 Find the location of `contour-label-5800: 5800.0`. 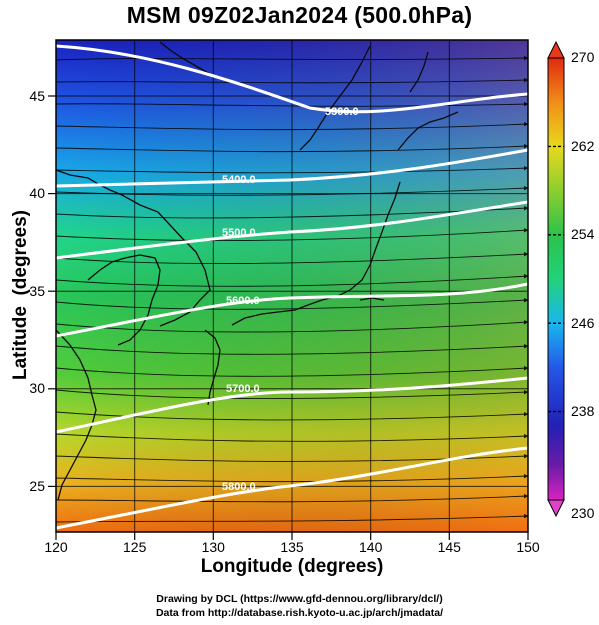

contour-label-5800: 5800.0 is located at coordinates (239, 487).